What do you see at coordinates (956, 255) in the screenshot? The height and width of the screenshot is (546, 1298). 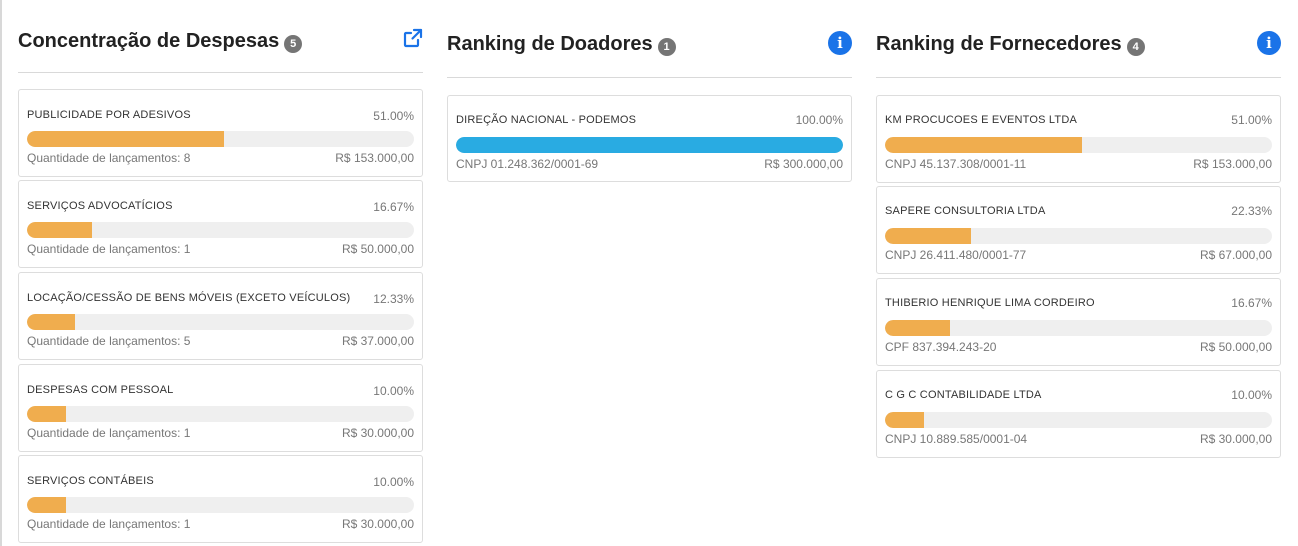 I see `item-subtitle: CNPJ 26.411.480/0001-77` at bounding box center [956, 255].